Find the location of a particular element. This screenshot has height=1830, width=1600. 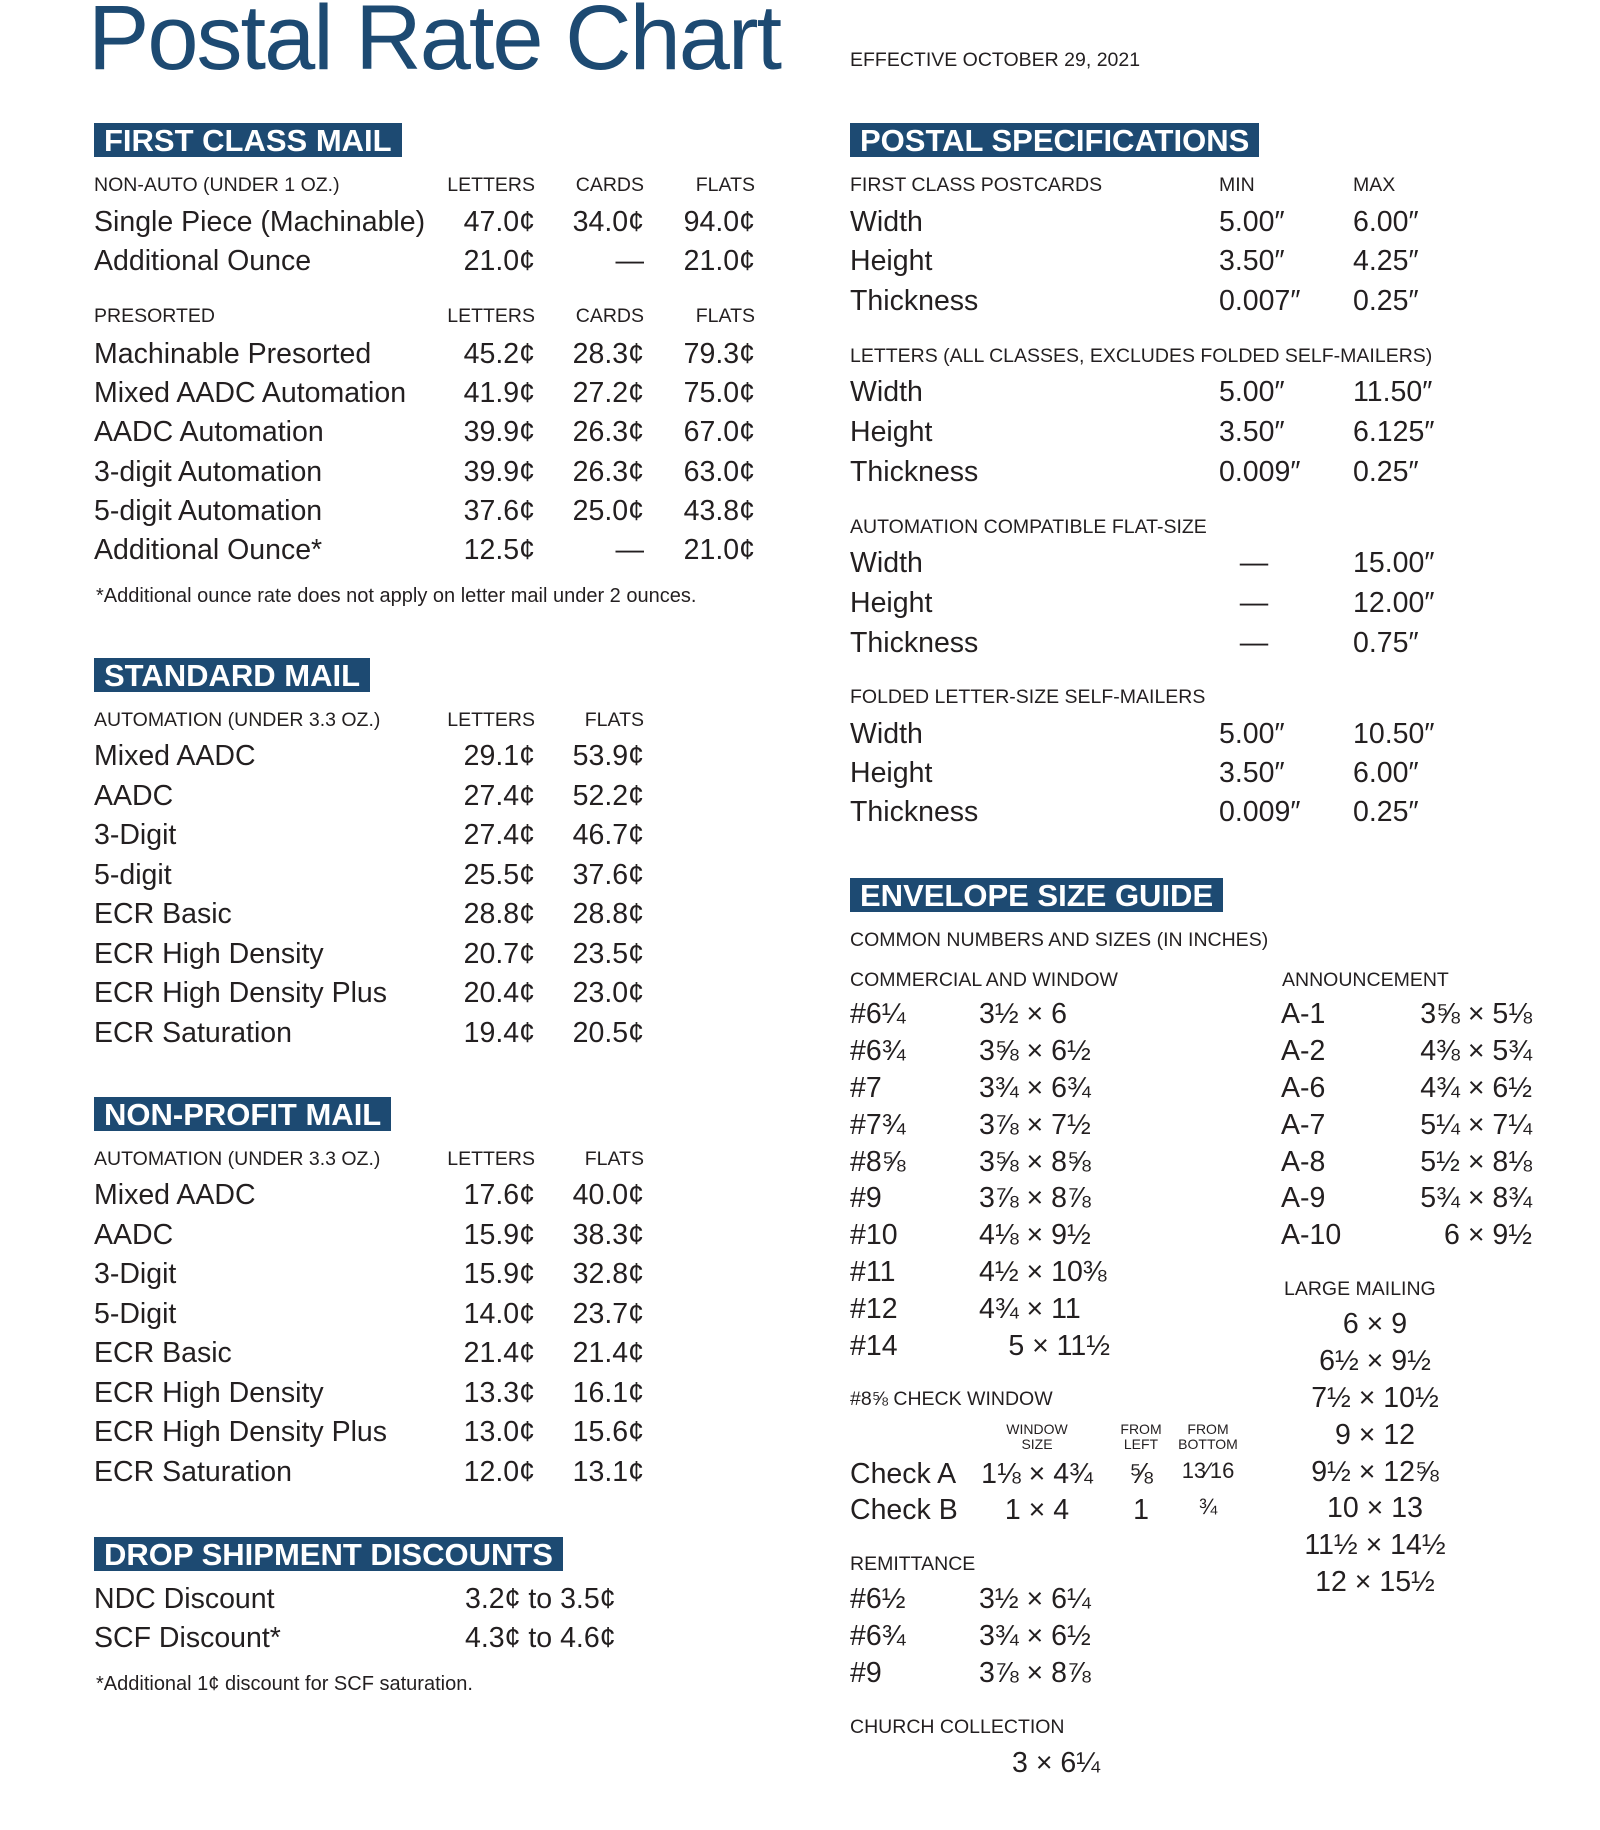

rate-value: 23.5¢ is located at coordinates (608, 953).